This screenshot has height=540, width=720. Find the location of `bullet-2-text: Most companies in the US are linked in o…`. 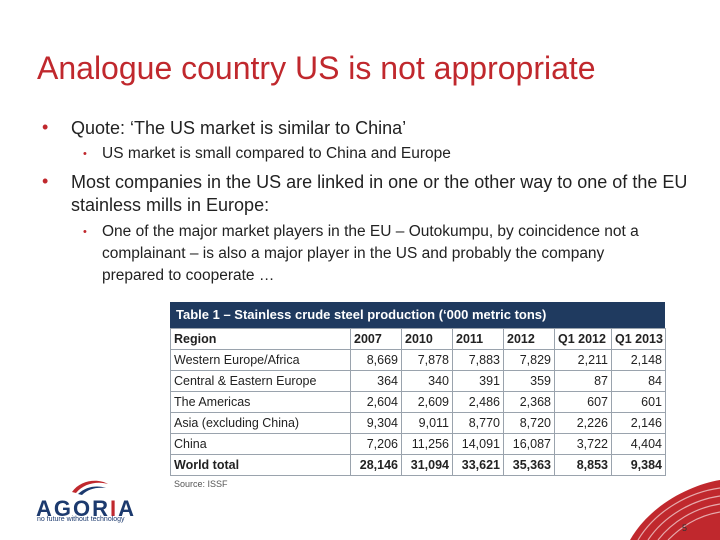

bullet-2-text: Most companies in the US are linked in o… is located at coordinates (379, 193).